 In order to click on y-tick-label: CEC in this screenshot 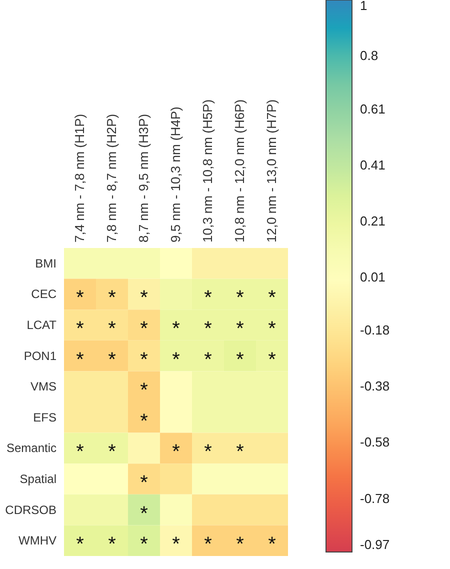, I will do `click(44, 294)`.